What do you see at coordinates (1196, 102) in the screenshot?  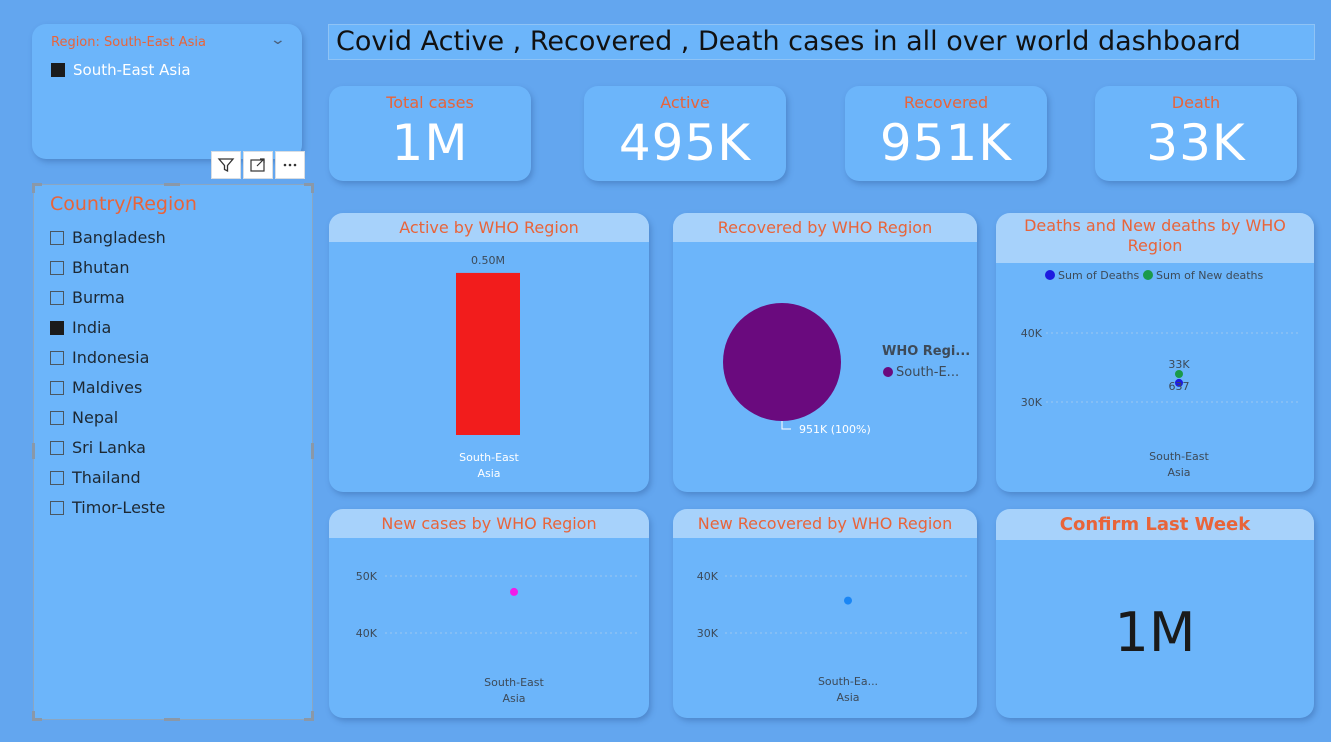 I see `kpi-label: Death` at bounding box center [1196, 102].